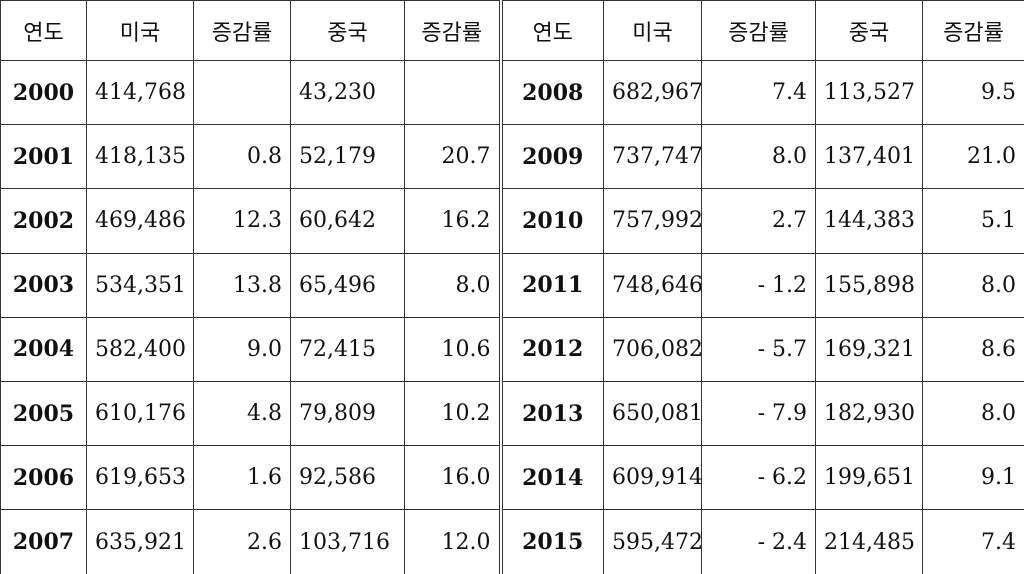 The width and height of the screenshot is (1024, 574). I want to click on year-cell: 2005, so click(43, 413).